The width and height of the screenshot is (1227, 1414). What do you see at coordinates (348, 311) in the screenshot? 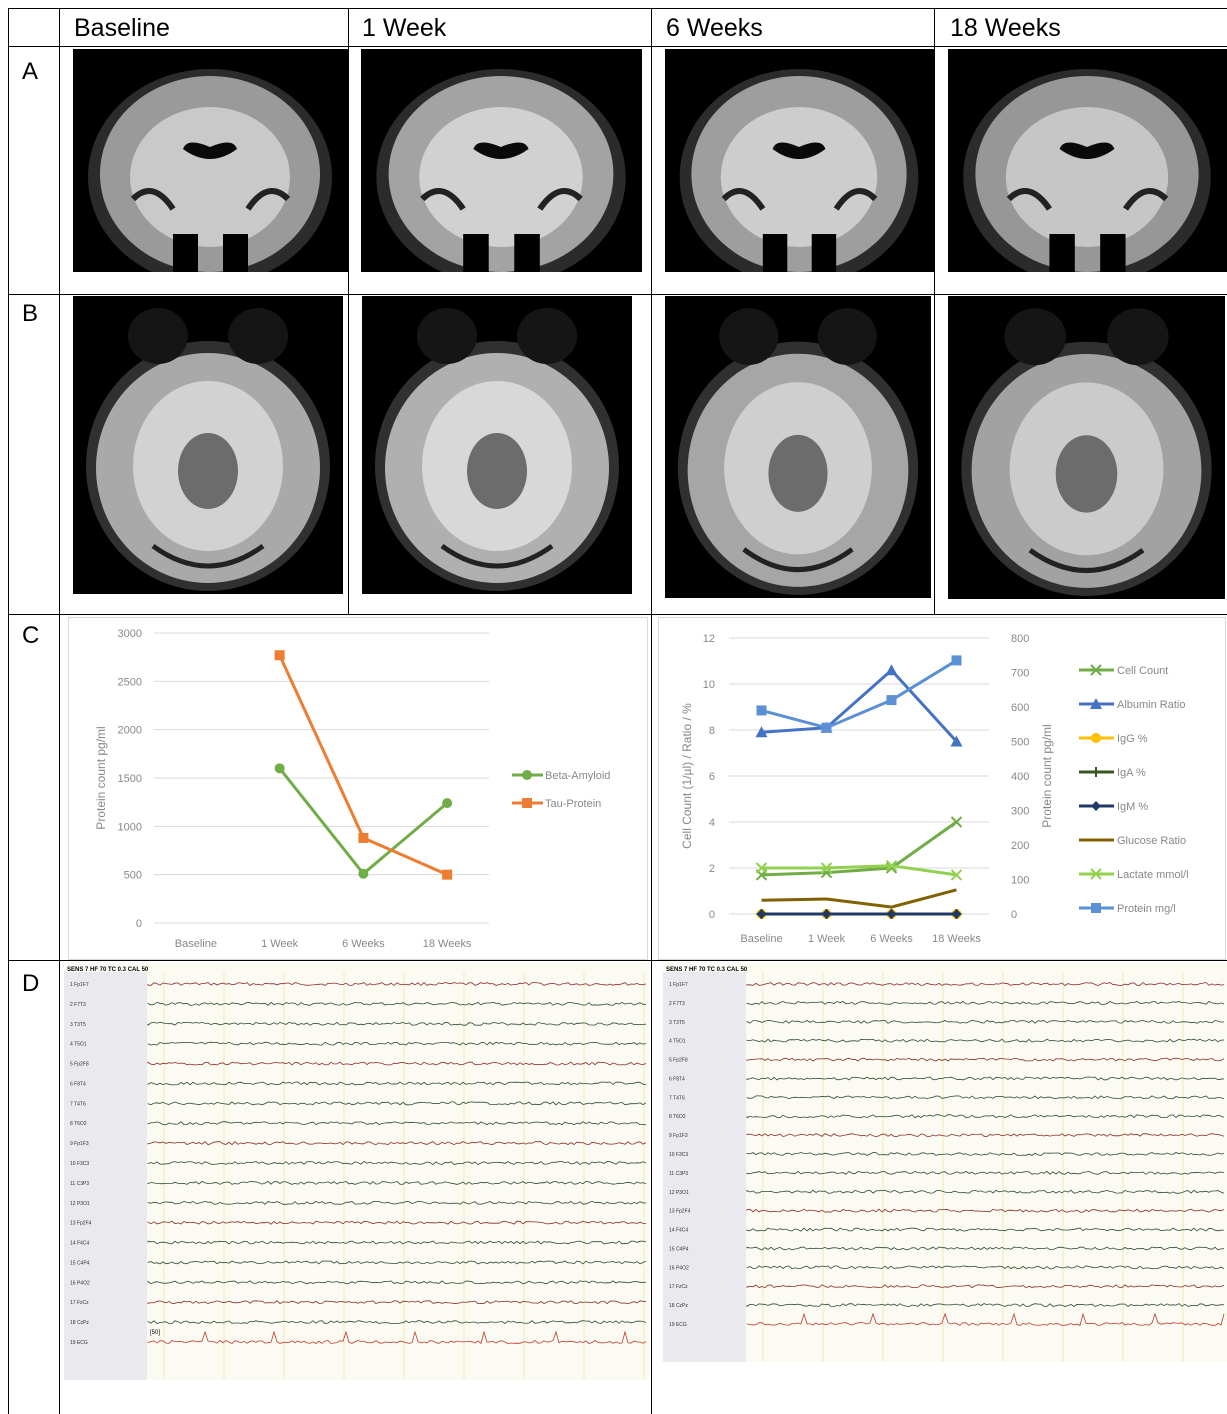
I see `col-1-divider` at bounding box center [348, 311].